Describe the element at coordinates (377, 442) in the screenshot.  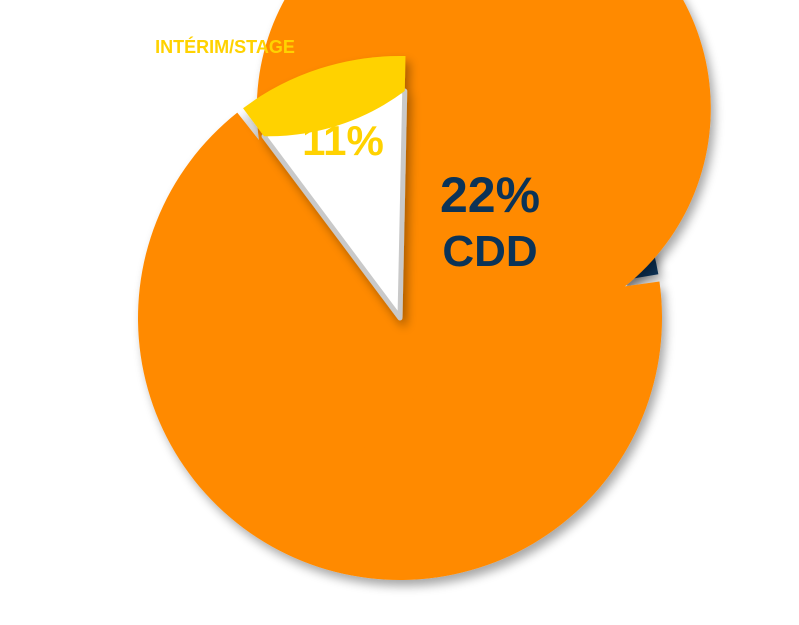
I see `slice-name-label: CDI` at that location.